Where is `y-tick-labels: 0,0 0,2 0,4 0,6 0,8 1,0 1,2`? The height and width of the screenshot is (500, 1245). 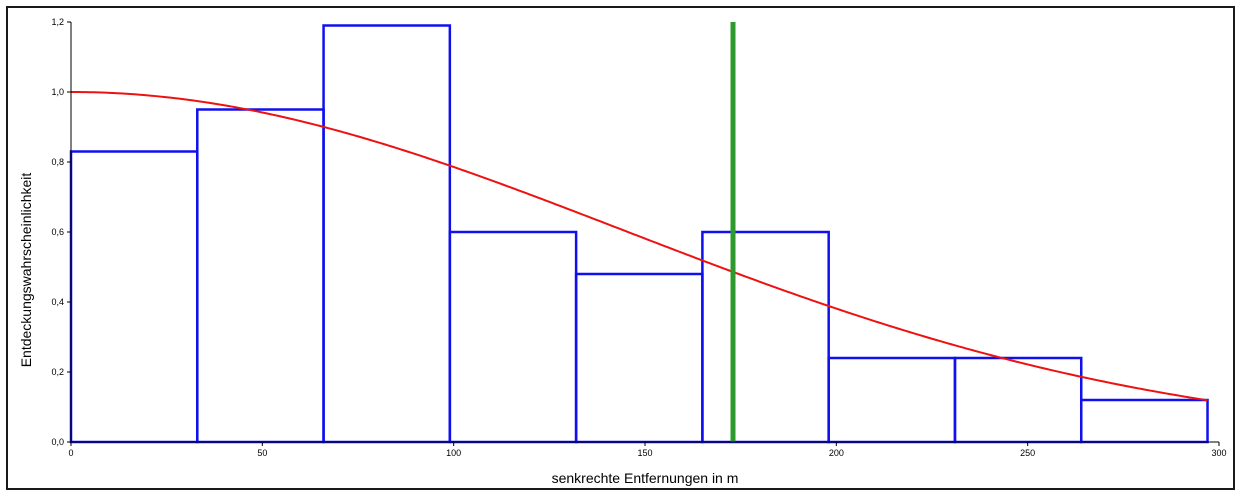
y-tick-labels: 0,0 0,2 0,4 0,6 0,8 1,0 1,2 is located at coordinates (61, 232).